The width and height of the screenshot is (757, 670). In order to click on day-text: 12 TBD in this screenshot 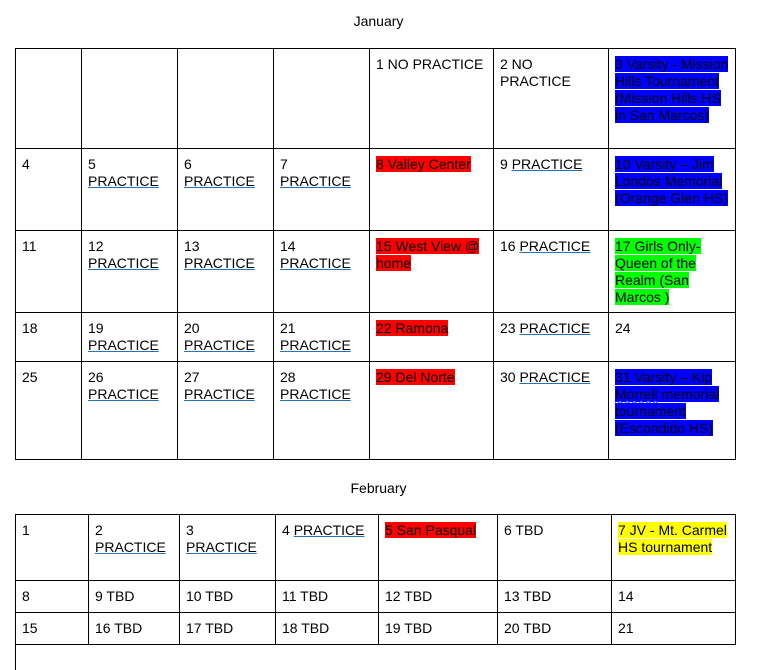, I will do `click(409, 596)`.